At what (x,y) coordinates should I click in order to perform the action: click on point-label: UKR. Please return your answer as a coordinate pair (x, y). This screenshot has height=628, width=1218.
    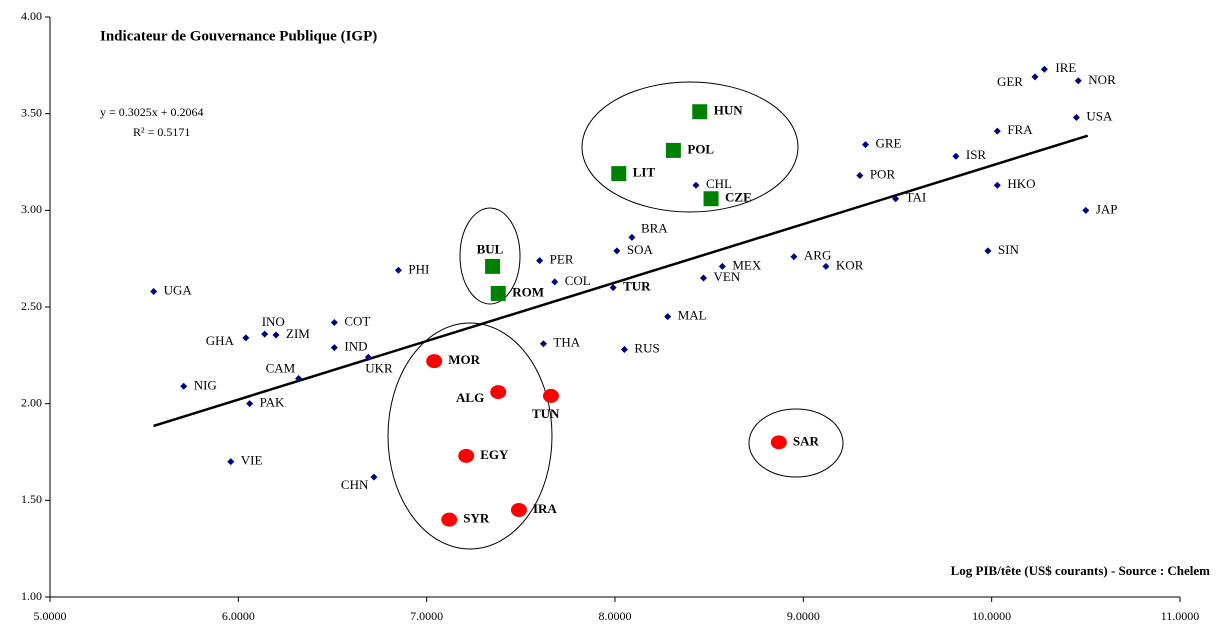
    Looking at the image, I should click on (379, 367).